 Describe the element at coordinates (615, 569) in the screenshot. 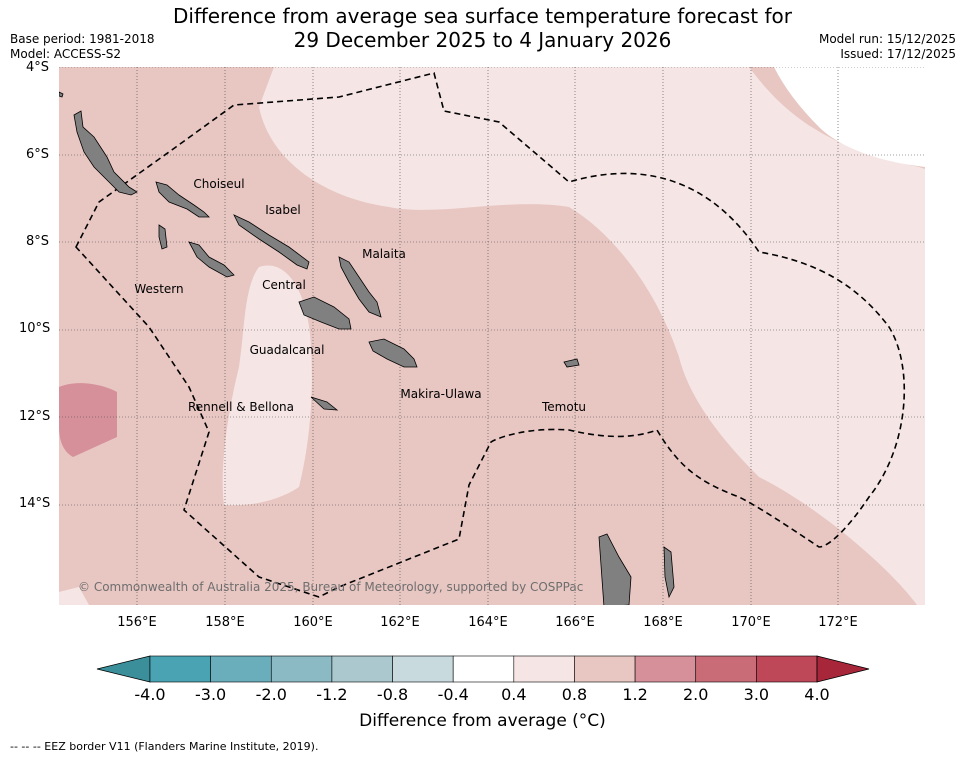

I see `island-vanuatu` at that location.